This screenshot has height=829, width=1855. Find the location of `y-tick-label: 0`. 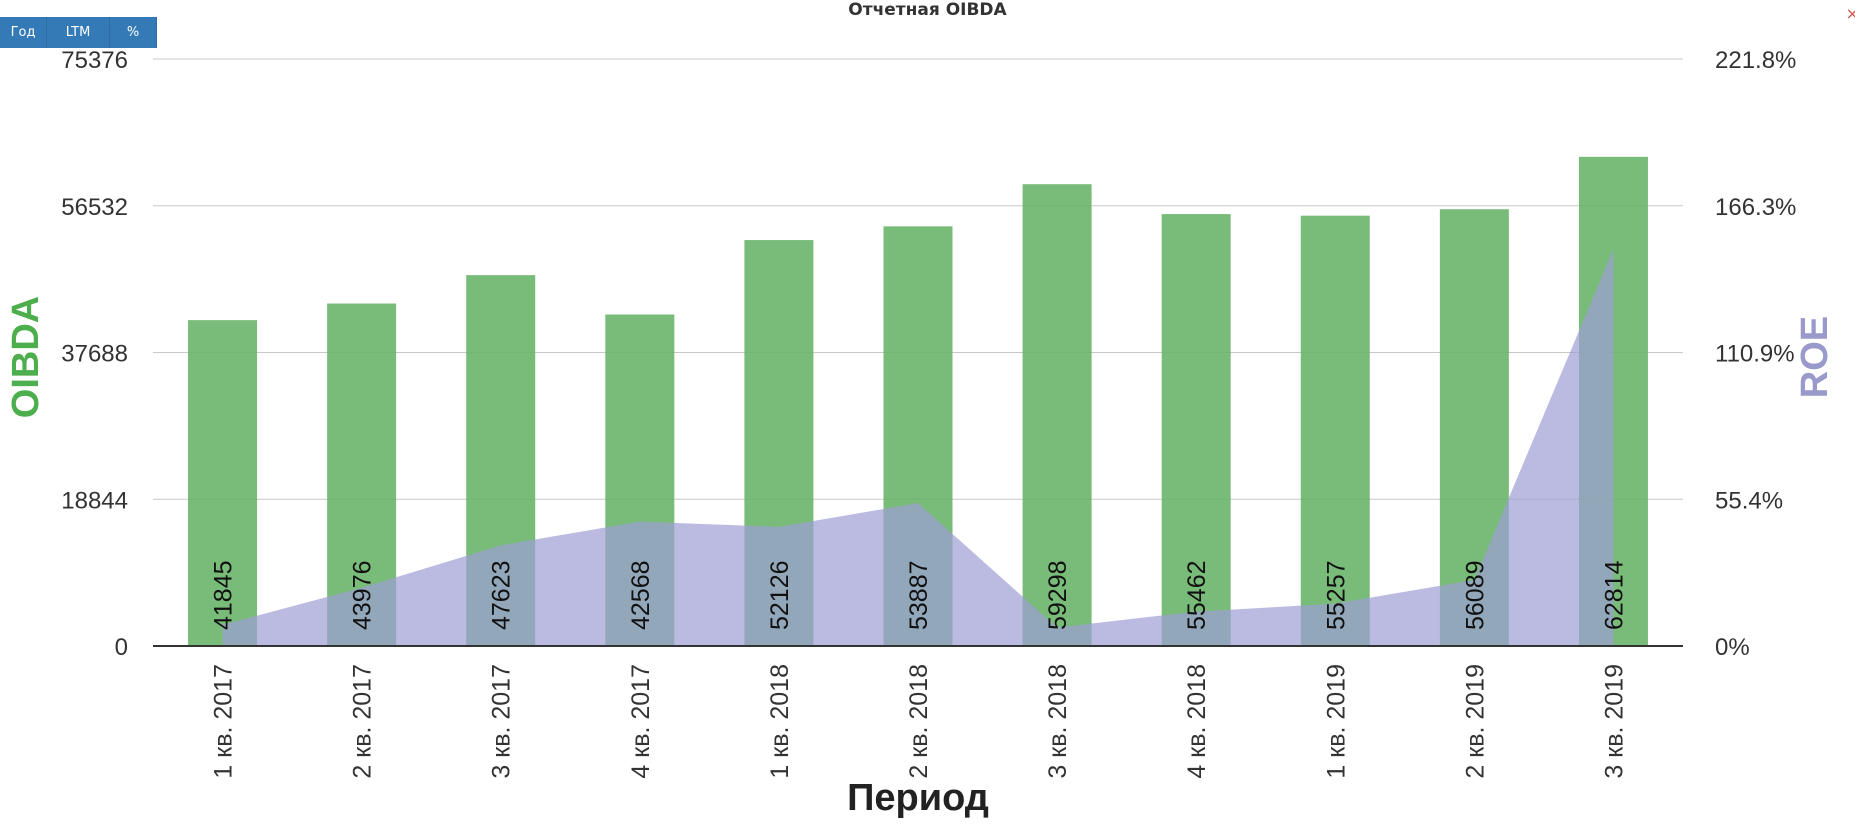

y-tick-label: 0 is located at coordinates (121, 647).